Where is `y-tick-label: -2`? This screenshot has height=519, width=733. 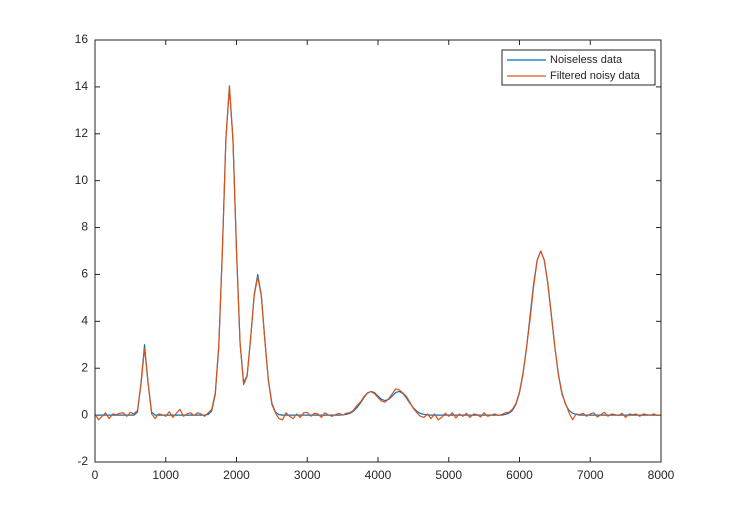 y-tick-label: -2 is located at coordinates (82, 461).